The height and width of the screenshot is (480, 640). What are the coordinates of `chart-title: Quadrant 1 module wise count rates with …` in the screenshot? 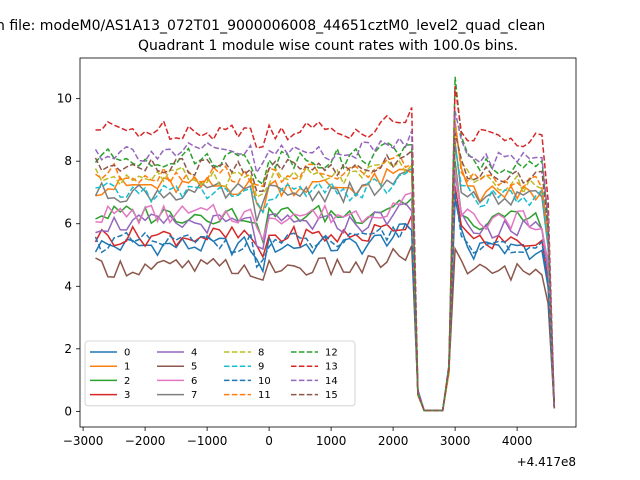 It's located at (328, 46).